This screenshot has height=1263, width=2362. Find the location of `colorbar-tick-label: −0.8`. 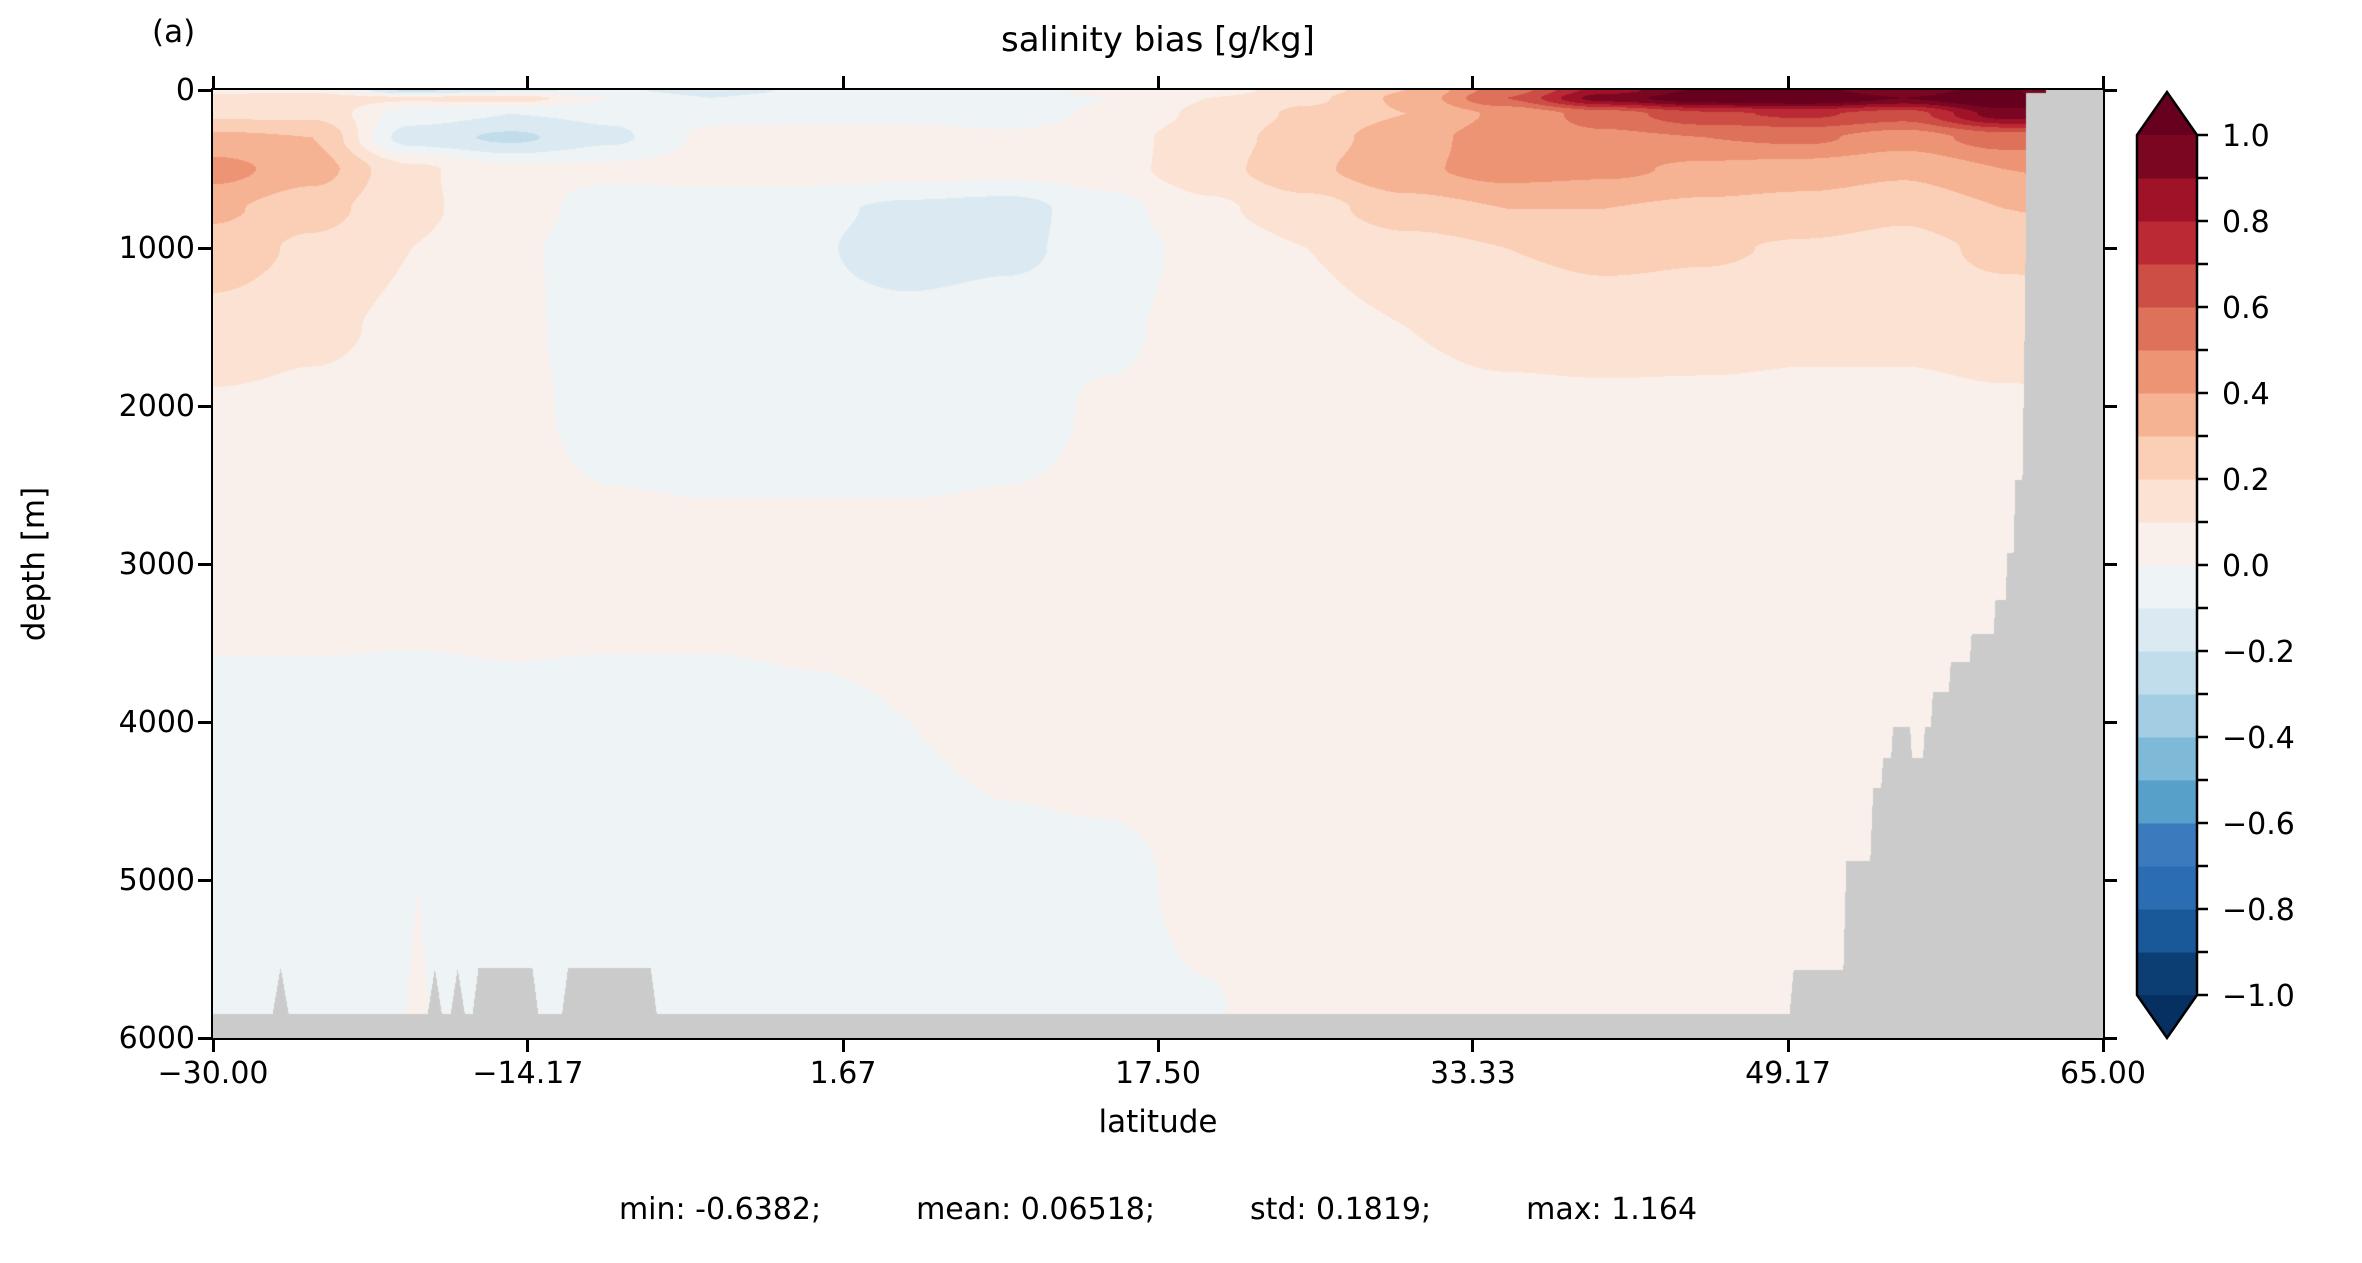

colorbar-tick-label: −0.8 is located at coordinates (2258, 910).